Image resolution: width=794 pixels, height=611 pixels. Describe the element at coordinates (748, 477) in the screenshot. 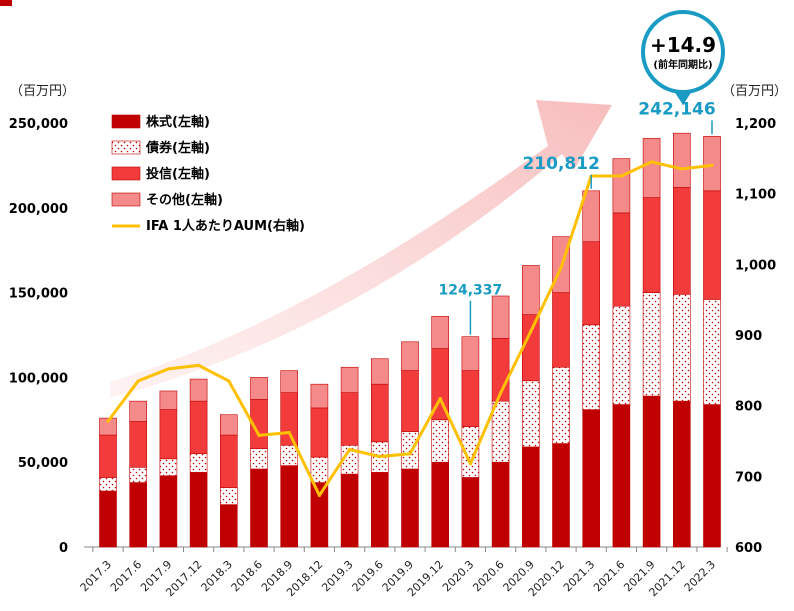

I see `right-axis-tick-label: 700` at that location.